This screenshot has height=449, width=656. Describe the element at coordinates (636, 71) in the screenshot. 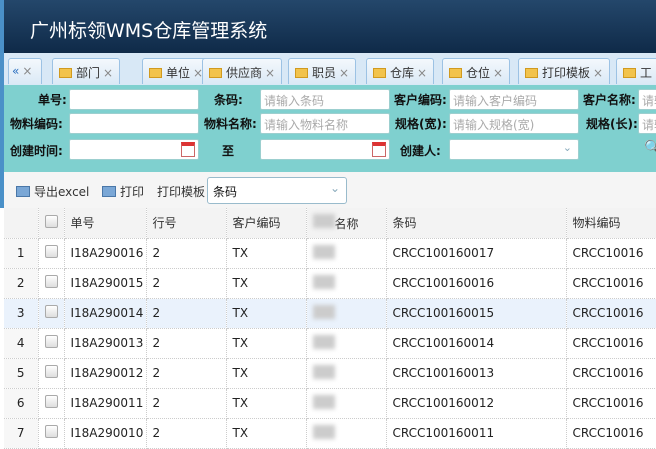

I see `tab: 工` at that location.